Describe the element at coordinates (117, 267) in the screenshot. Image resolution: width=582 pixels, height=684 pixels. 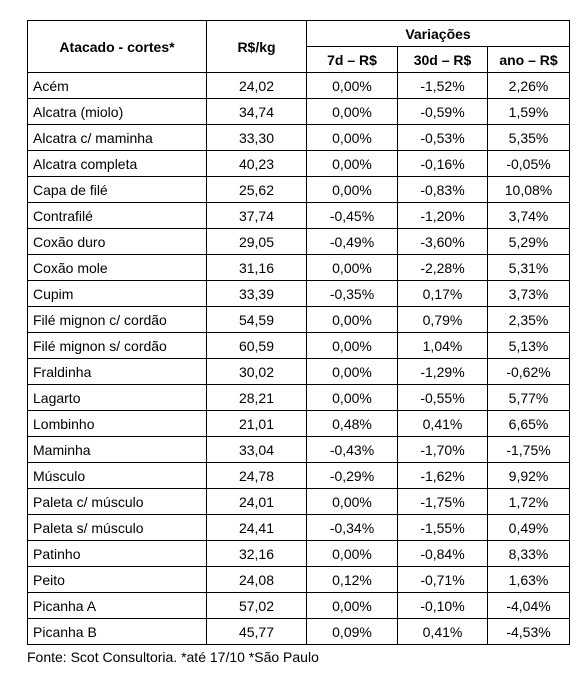
I see `cell-cut: Coxão mole` at that location.